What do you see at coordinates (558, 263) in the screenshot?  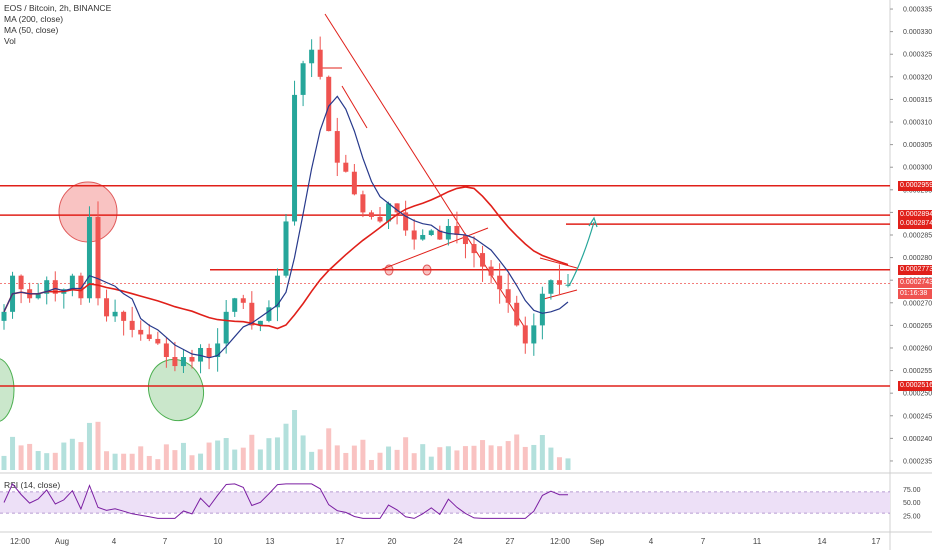 I see `channel-top` at bounding box center [558, 263].